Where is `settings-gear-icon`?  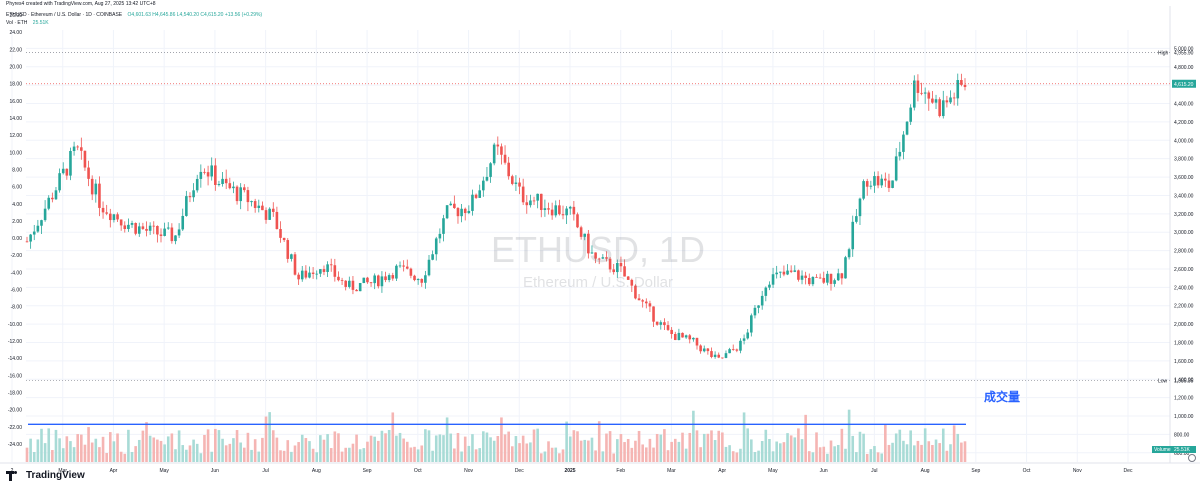 settings-gear-icon is located at coordinates (1192, 458).